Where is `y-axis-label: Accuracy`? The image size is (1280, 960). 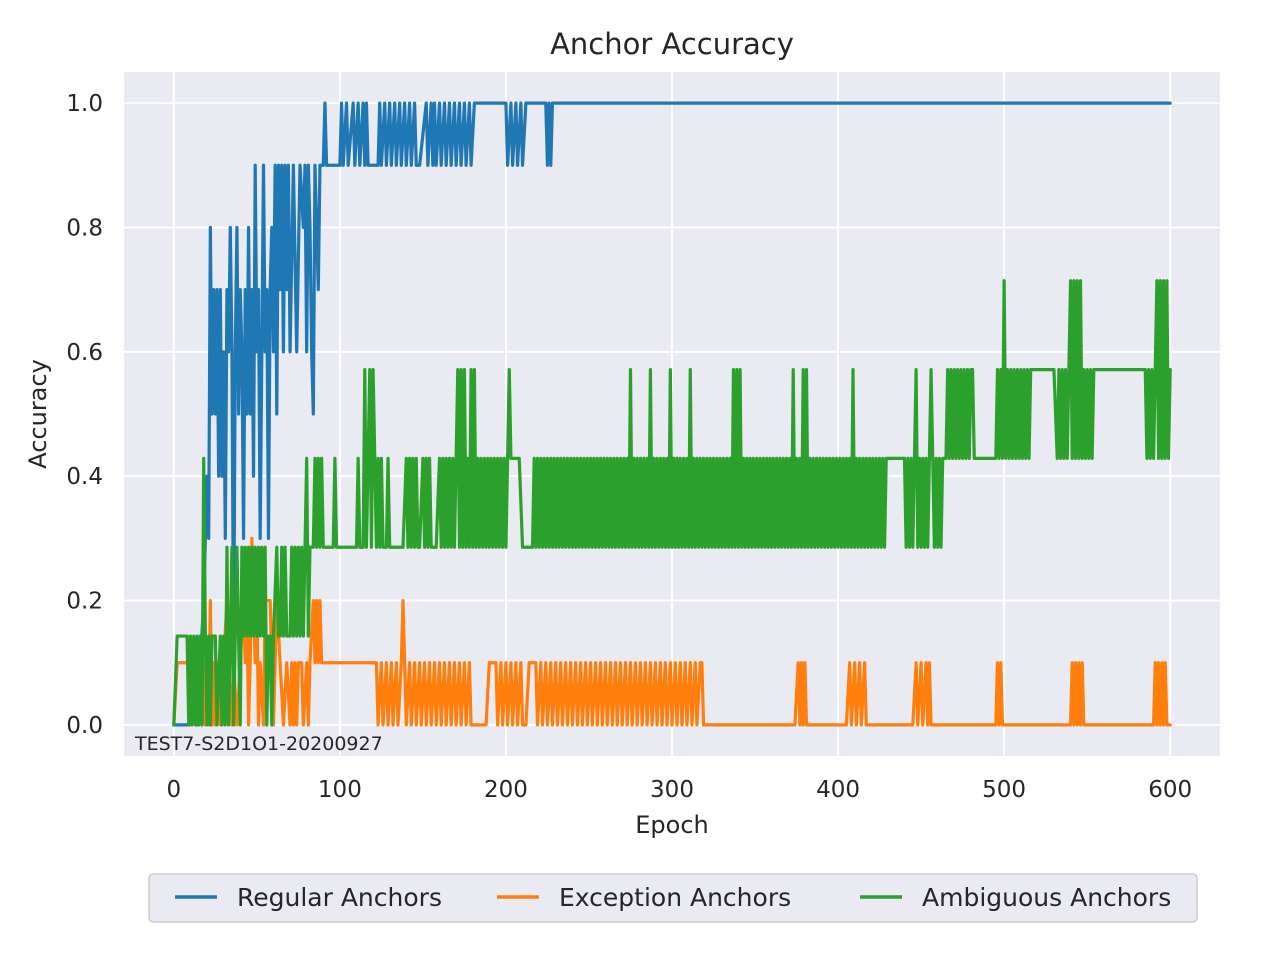
y-axis-label: Accuracy is located at coordinates (38, 414).